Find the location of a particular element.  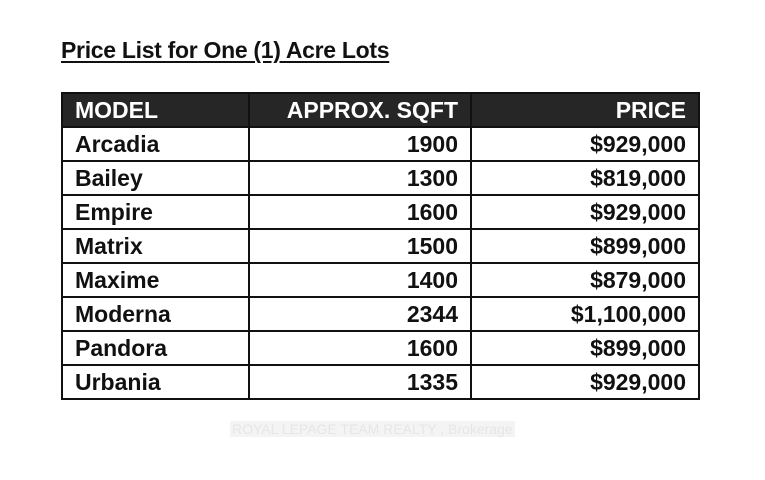

watermark: ROYAL LEPAGE TEAM REALTY , Brokerage is located at coordinates (372, 429).